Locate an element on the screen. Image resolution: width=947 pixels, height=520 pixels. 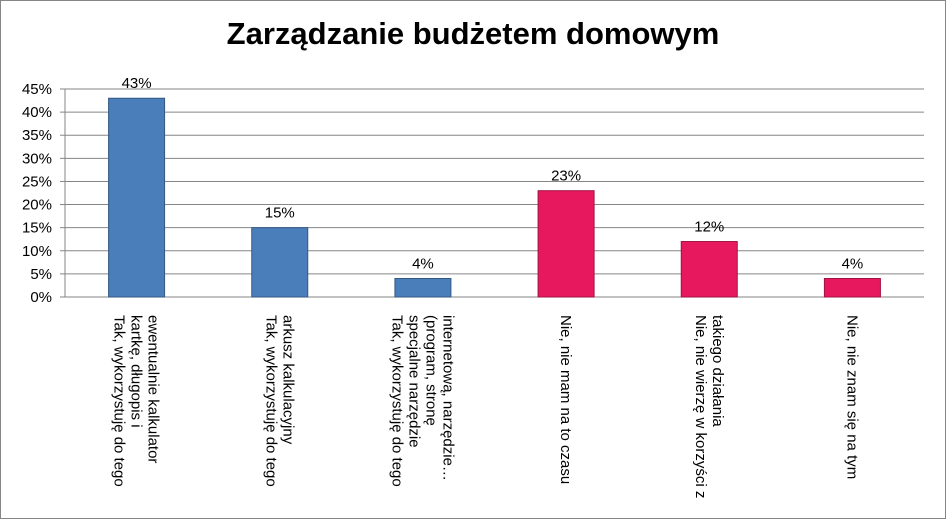
chart-title: Zarządzanie budżetem domowym is located at coordinates (473, 33).